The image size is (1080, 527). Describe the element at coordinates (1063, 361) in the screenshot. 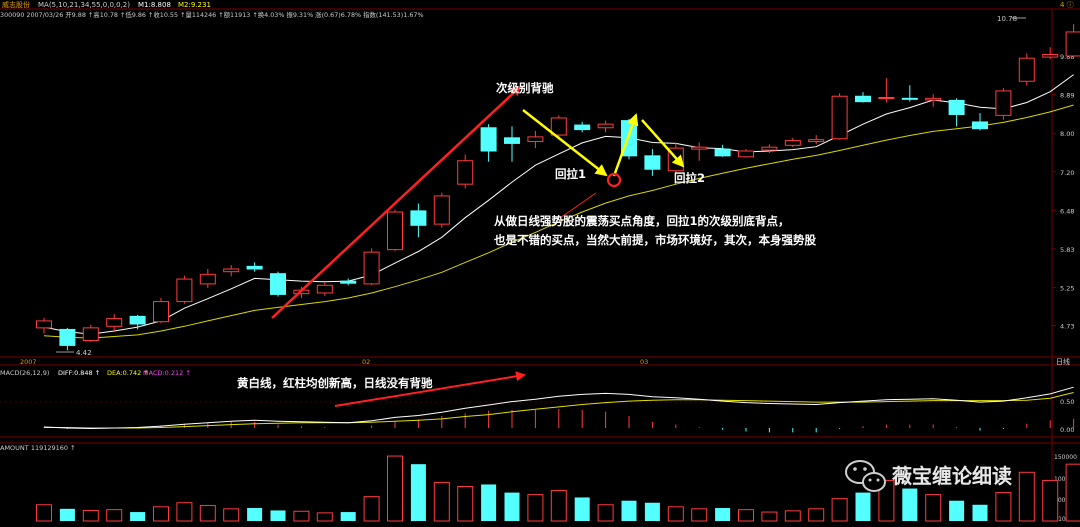

I see `period-label: 日线` at that location.